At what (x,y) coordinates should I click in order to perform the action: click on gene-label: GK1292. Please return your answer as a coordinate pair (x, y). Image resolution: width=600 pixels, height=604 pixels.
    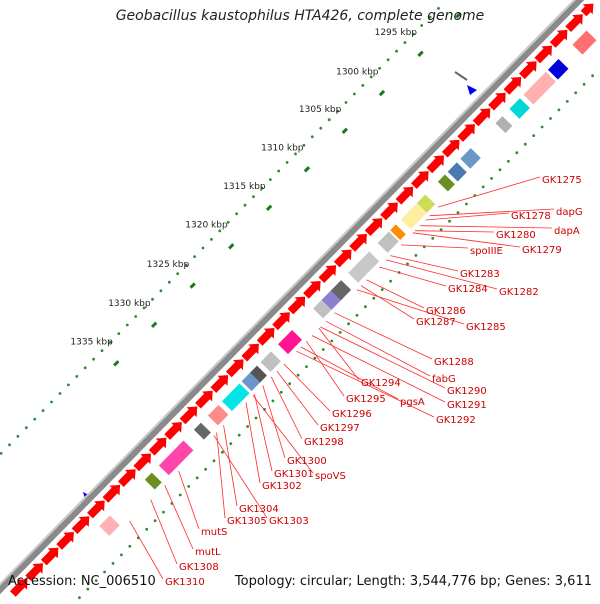
    Looking at the image, I should click on (456, 420).